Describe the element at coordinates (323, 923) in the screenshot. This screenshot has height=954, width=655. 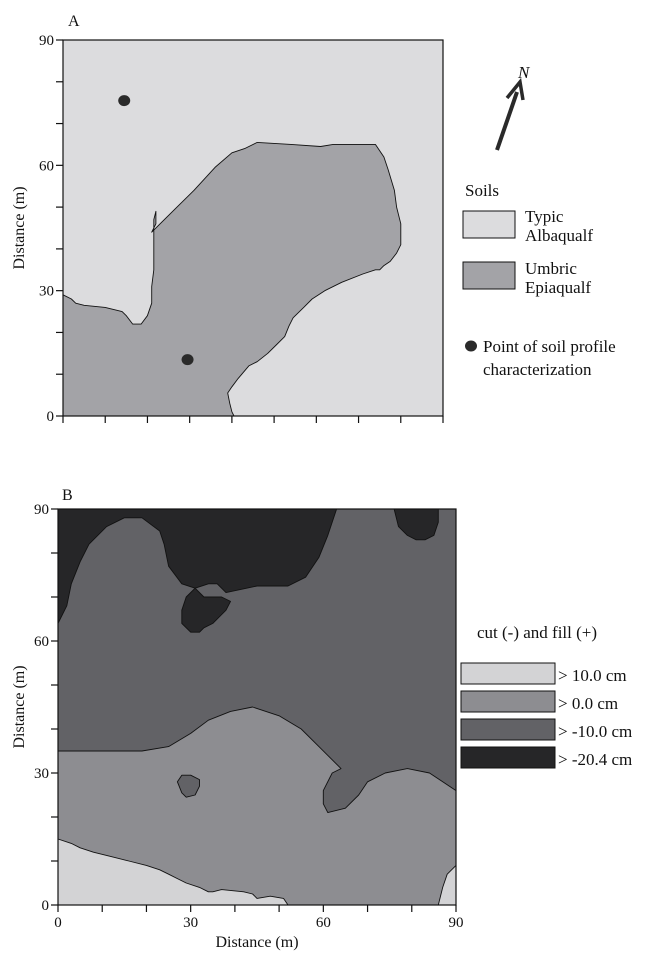
I see `panel-b-xtick-label-2: 60` at that location.